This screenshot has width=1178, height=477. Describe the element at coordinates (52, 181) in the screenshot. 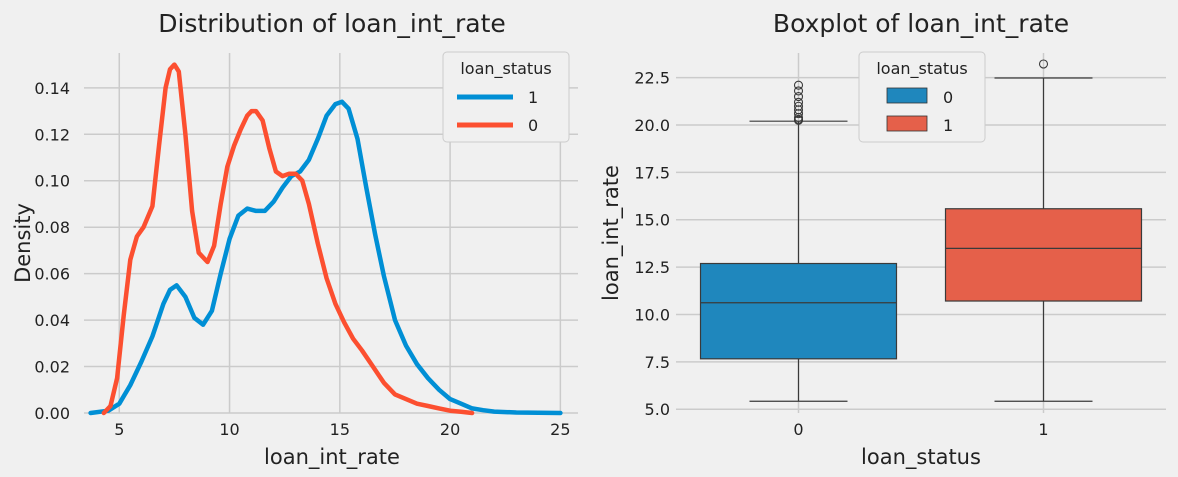

I see `density-y-tick-label: 0.10` at that location.